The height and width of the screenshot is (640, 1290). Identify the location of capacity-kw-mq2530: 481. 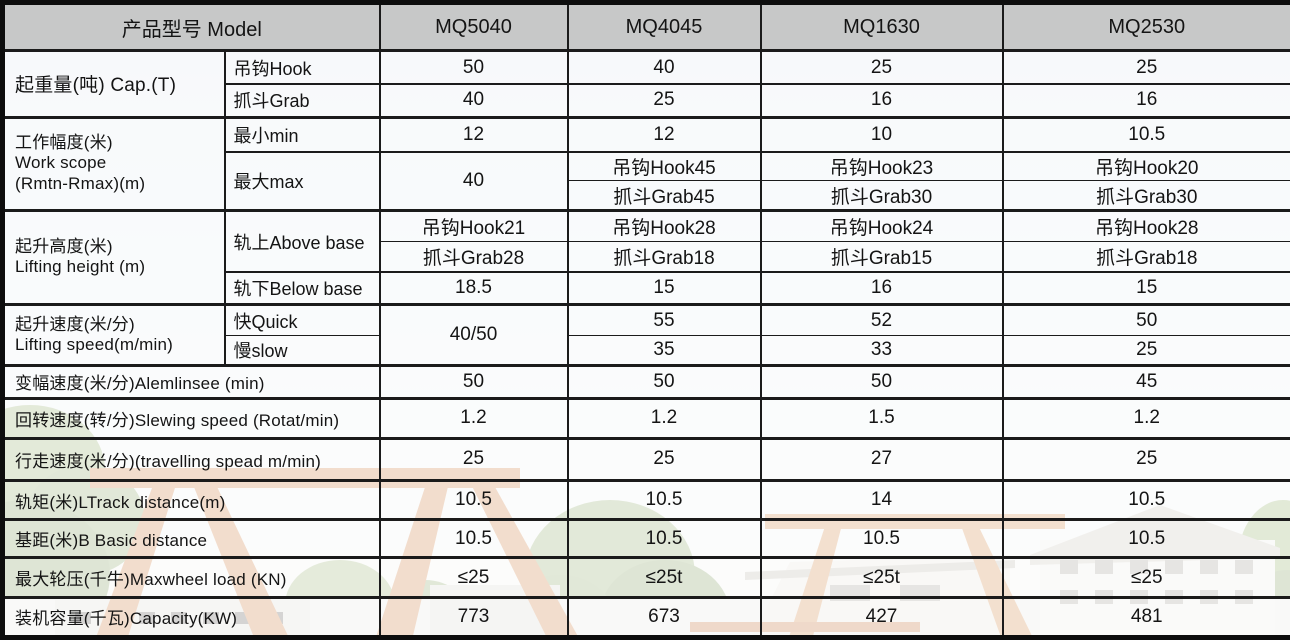
(1145, 617).